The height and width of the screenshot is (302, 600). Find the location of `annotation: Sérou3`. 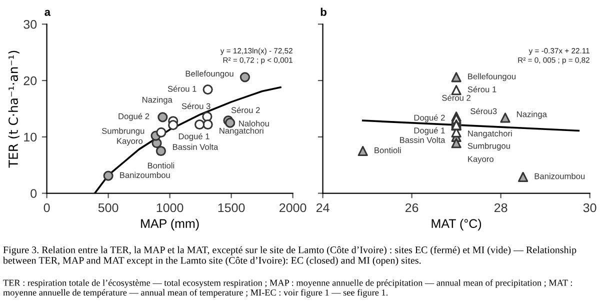

annotation: Sérou3 is located at coordinates (483, 111).